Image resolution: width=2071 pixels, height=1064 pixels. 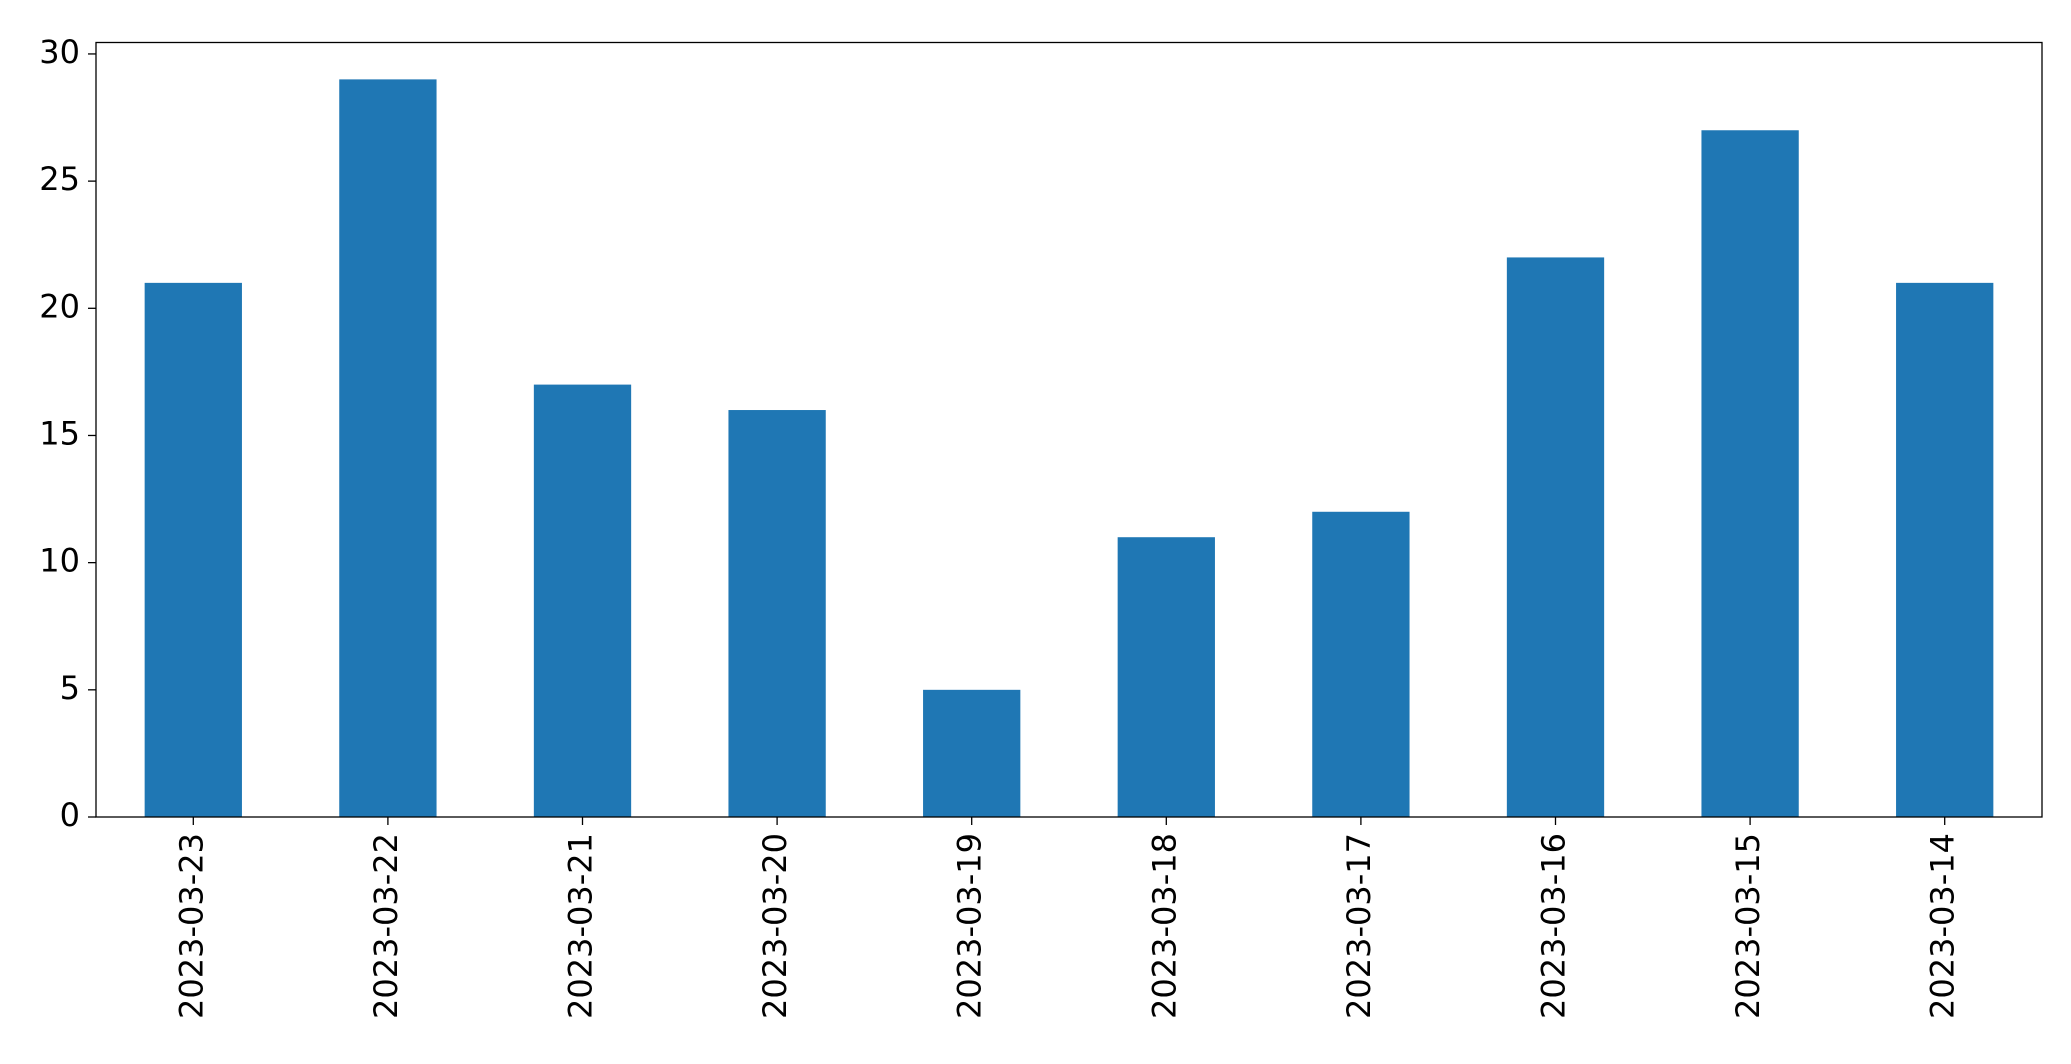 What do you see at coordinates (1554, 926) in the screenshot?
I see `x-tick-label: 2023-03-16` at bounding box center [1554, 926].